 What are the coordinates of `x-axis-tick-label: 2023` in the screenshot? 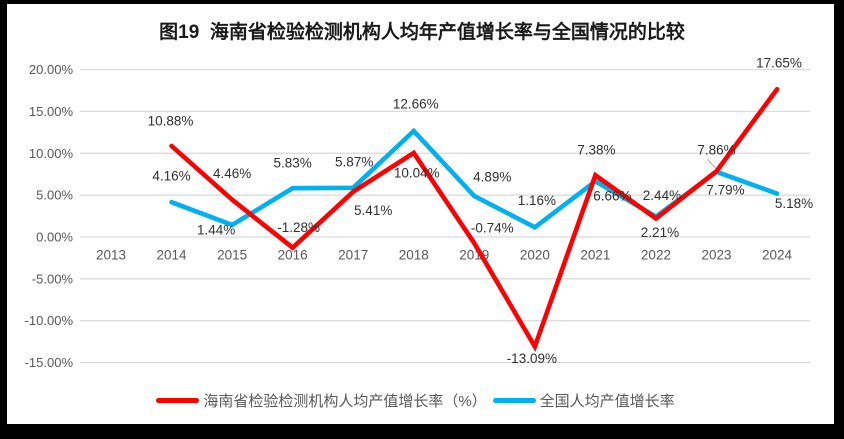 It's located at (716, 255).